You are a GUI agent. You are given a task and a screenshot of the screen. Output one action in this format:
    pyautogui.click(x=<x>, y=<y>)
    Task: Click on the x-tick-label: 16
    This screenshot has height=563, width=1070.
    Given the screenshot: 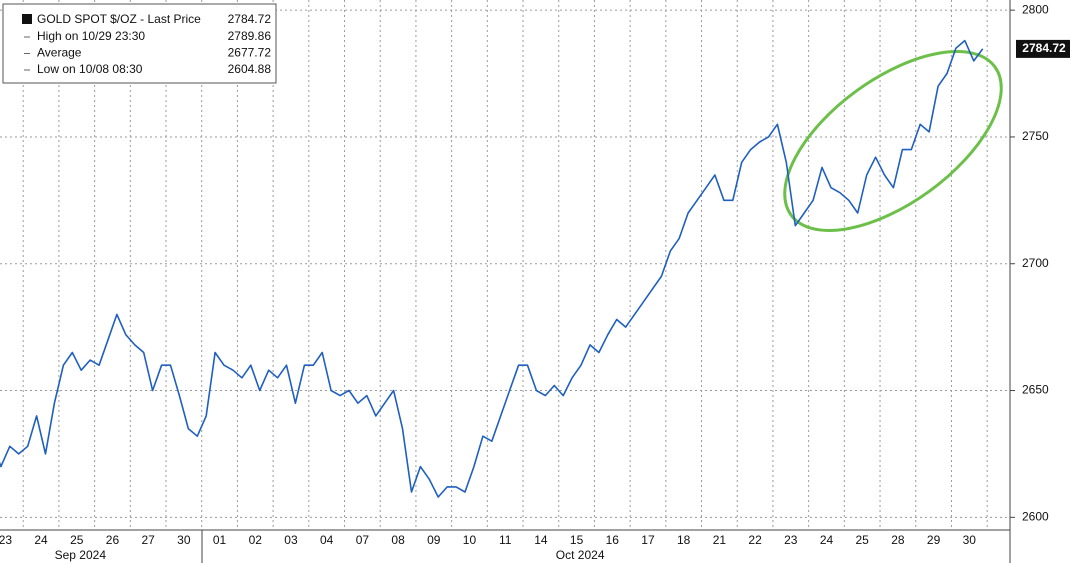 What is the action you would take?
    pyautogui.click(x=613, y=540)
    